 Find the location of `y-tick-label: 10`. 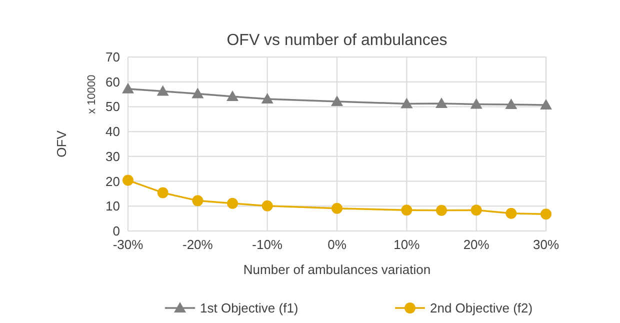

y-tick-label: 10 is located at coordinates (113, 206).